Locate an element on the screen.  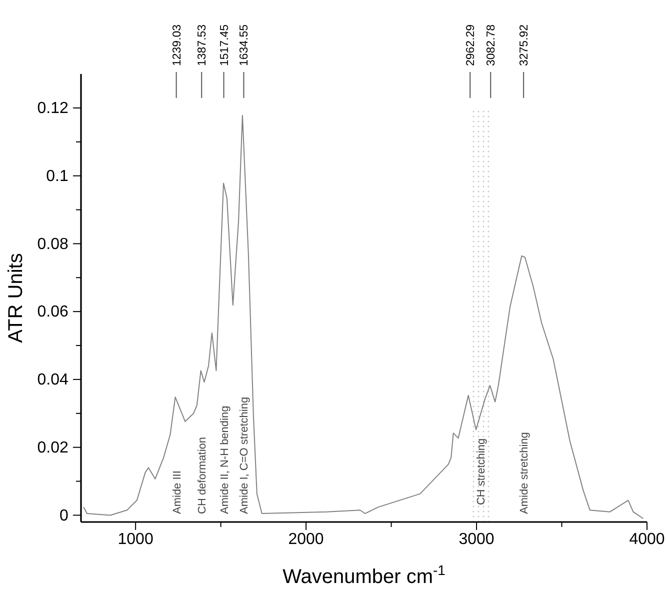
x-tick-label: 3000 is located at coordinates (476, 539).